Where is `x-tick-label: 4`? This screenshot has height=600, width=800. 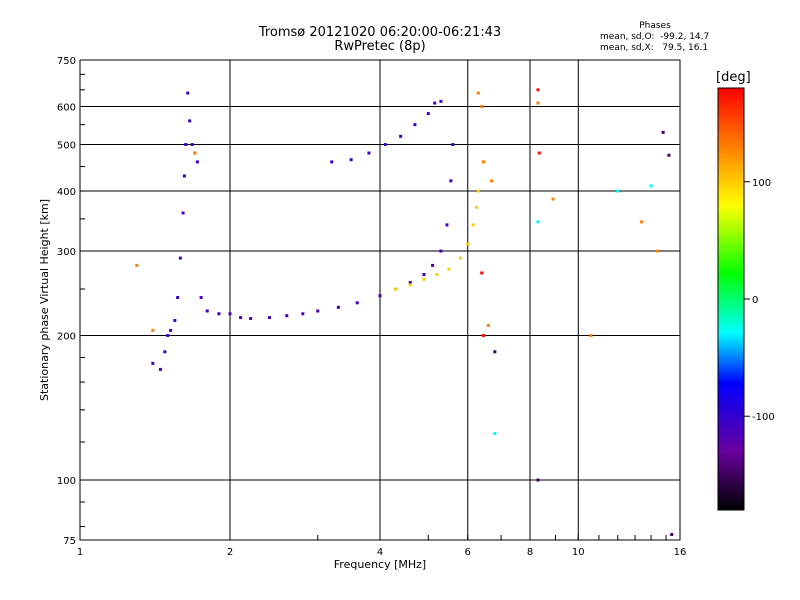 x-tick-label: 4 is located at coordinates (380, 552).